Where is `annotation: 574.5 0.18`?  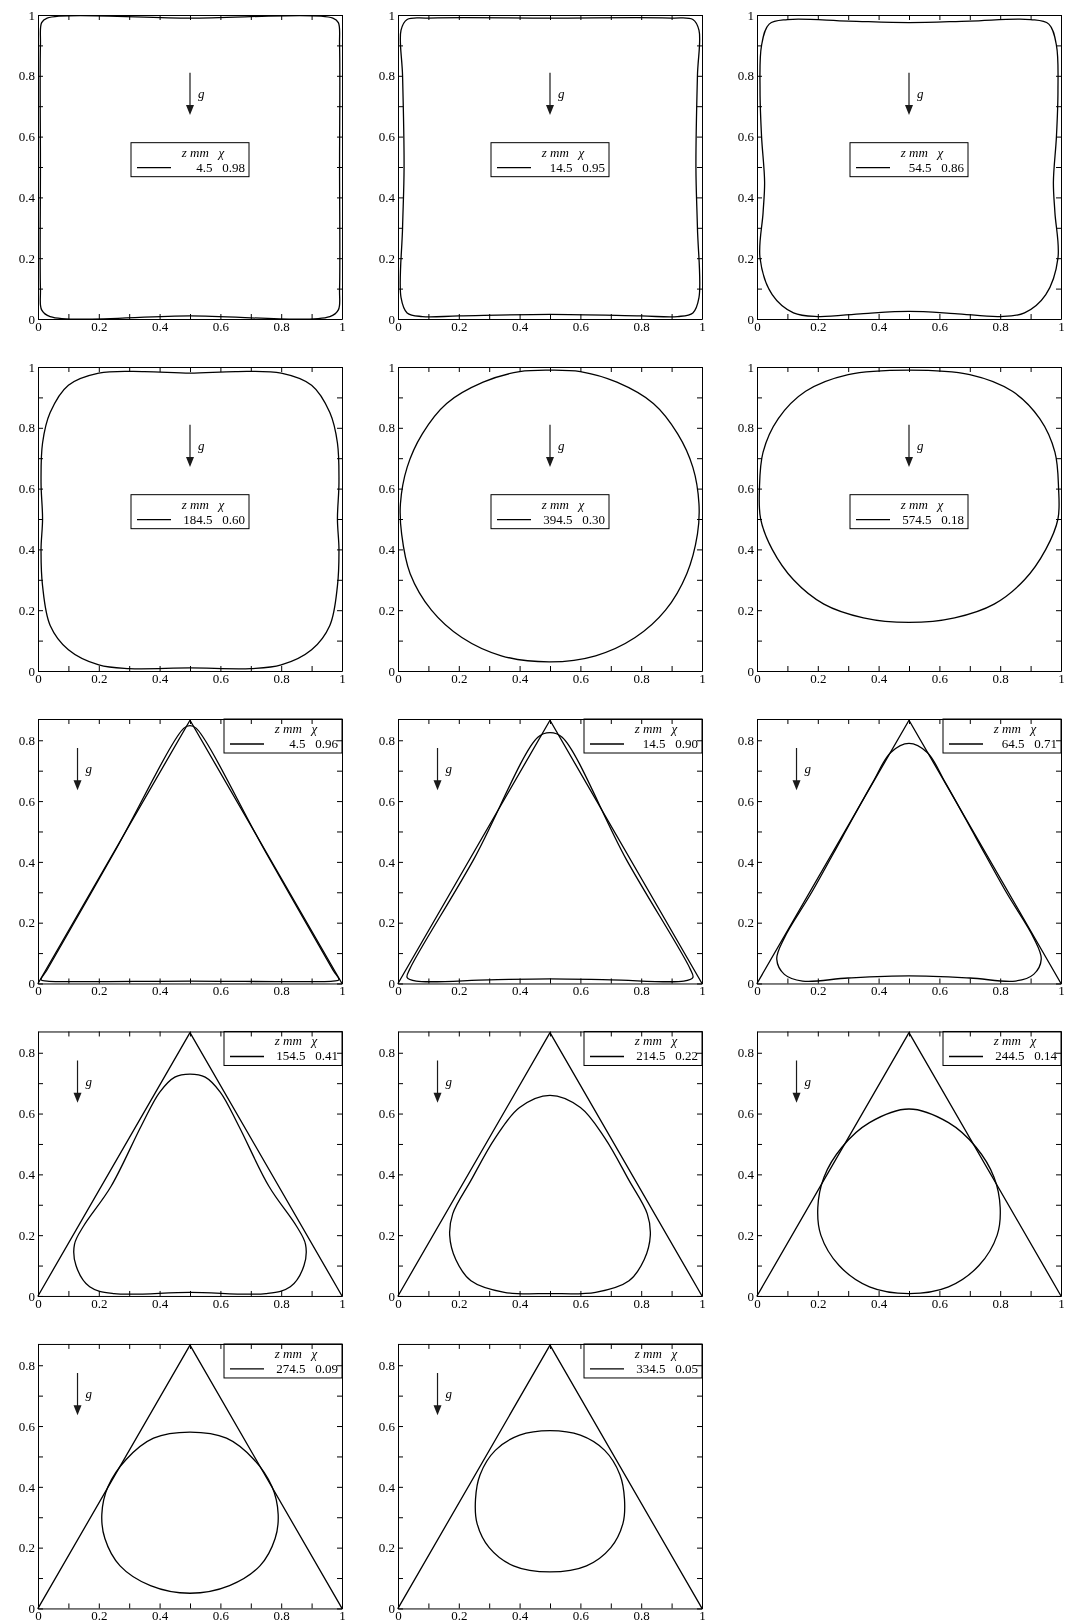 annotation: 574.5 0.18 is located at coordinates (933, 519).